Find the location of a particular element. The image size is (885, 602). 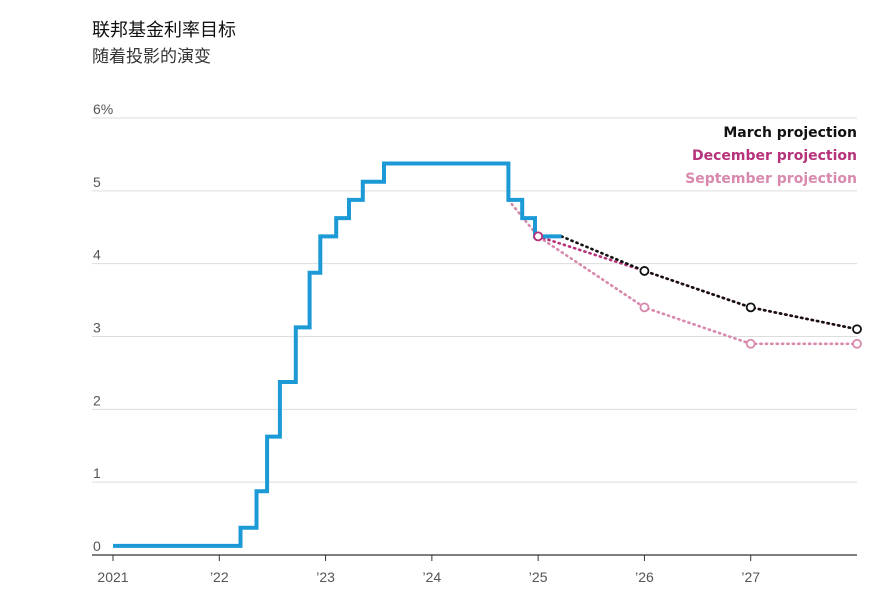

x-tick-label: ’27 is located at coordinates (750, 577).